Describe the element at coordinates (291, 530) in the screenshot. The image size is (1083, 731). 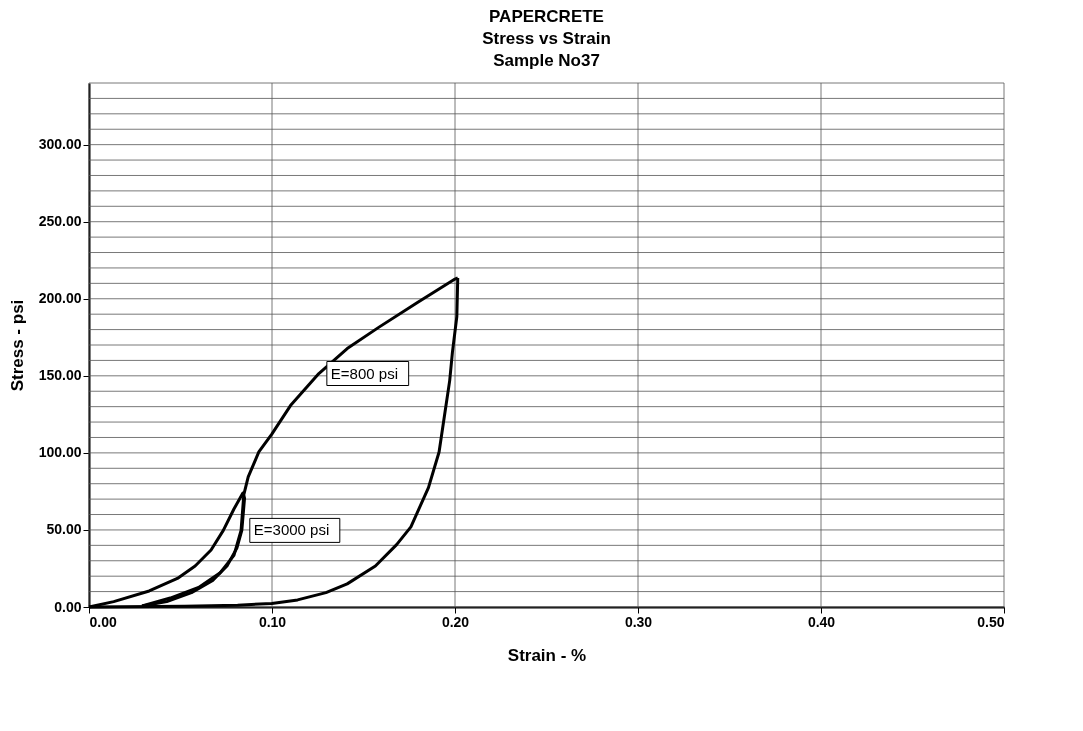
I see `annotation: E=3000 psi` at that location.